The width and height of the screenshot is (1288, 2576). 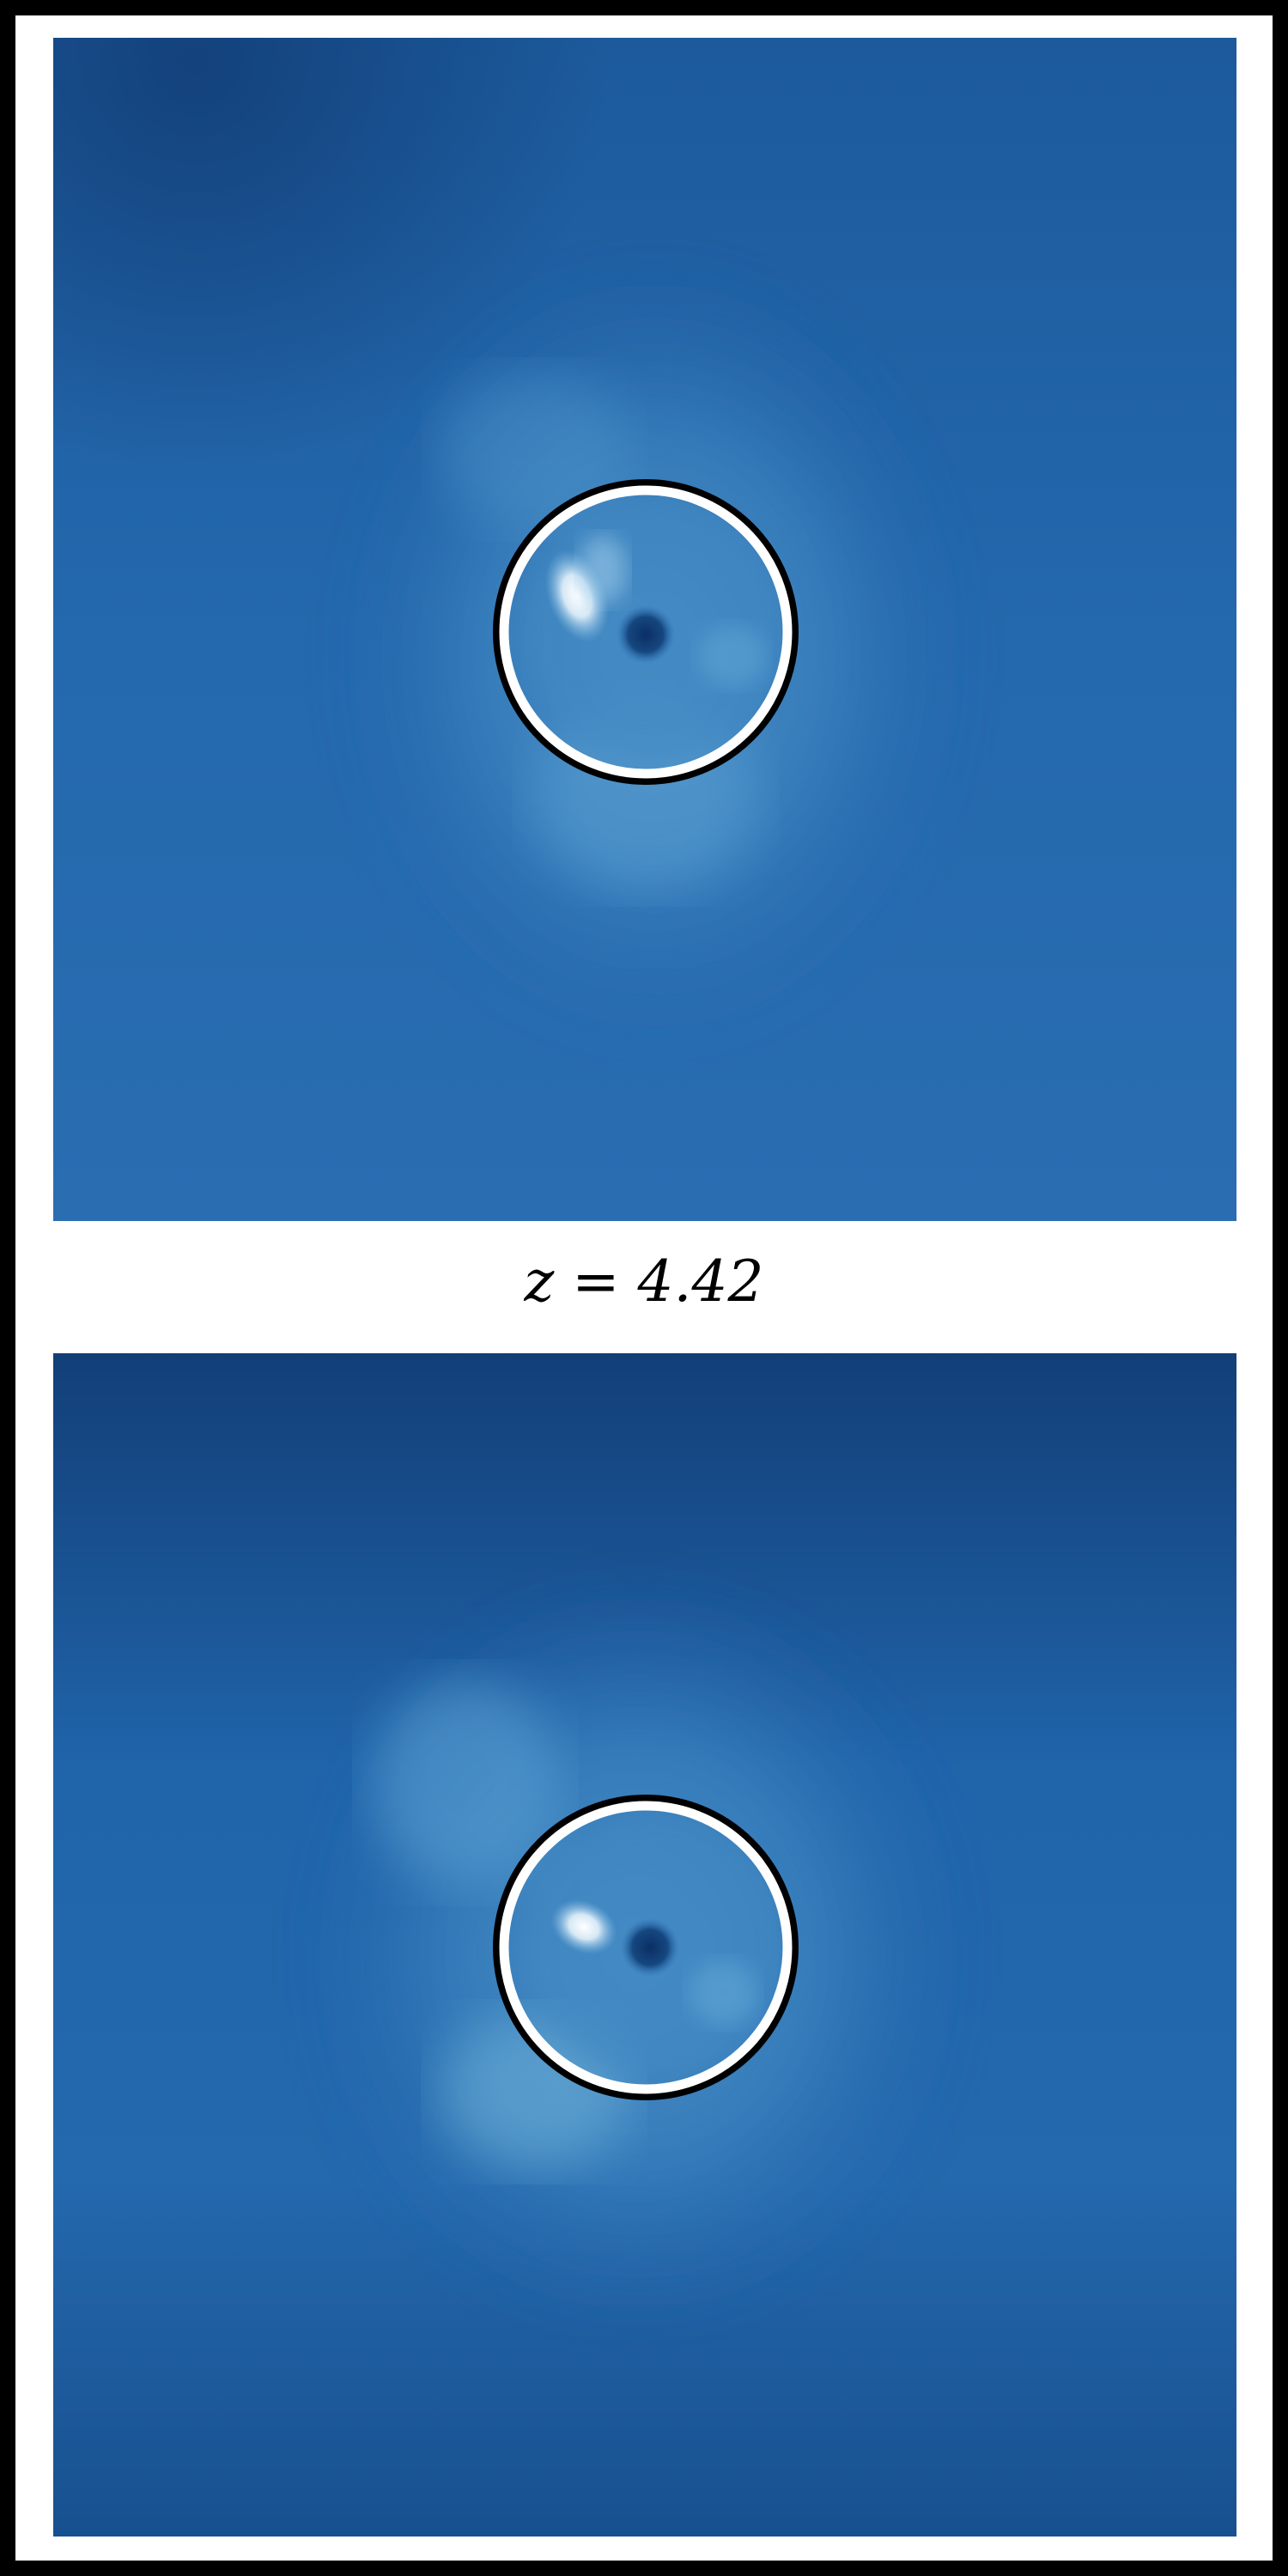 I want to click on upper-aperture-circle, so click(x=646, y=632).